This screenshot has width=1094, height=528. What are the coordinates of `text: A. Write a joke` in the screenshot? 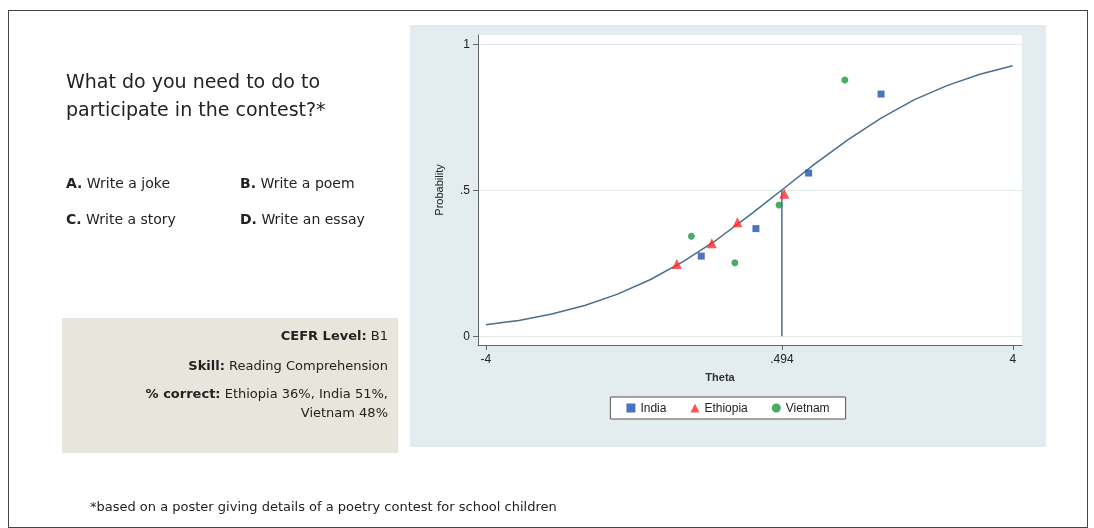 It's located at (118, 183).